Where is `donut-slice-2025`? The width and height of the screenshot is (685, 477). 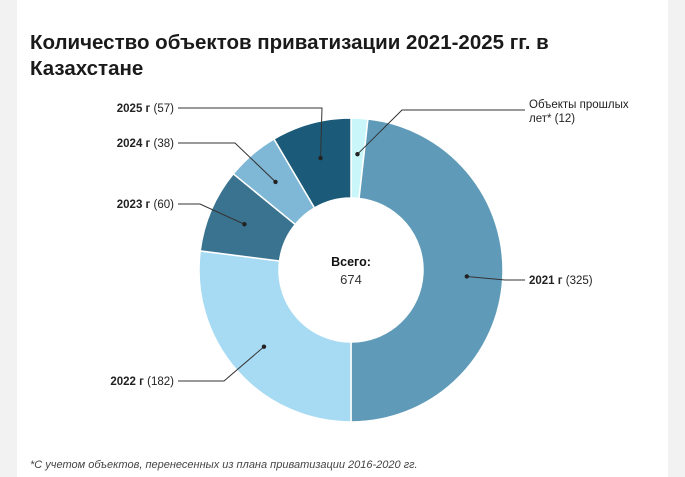 donut-slice-2025 is located at coordinates (312, 163).